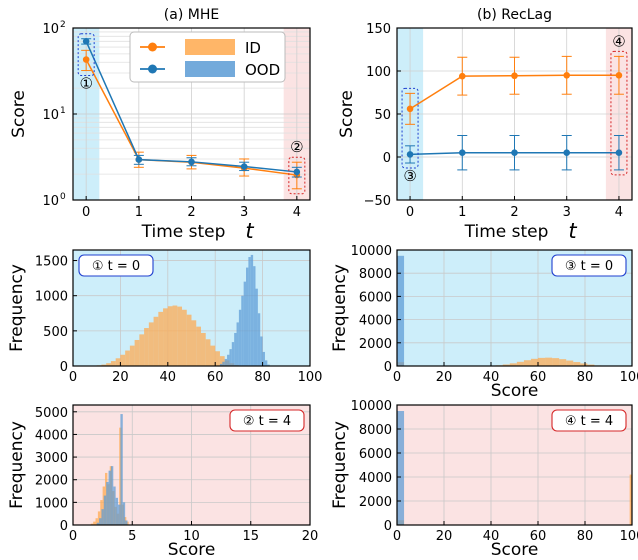 The image size is (638, 560). What do you see at coordinates (375, 321) in the screenshot?
I see `hist_reclag_t0-ytick-label: 4000` at bounding box center [375, 321].